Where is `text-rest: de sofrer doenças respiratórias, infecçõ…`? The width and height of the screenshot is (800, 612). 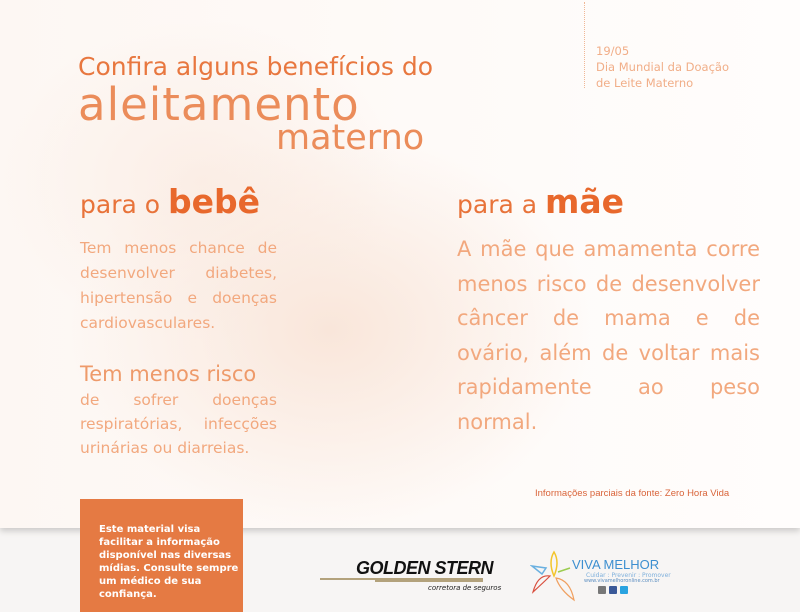
text-rest: de sofrer doenças respiratórias, infecçõ… is located at coordinates (178, 424).